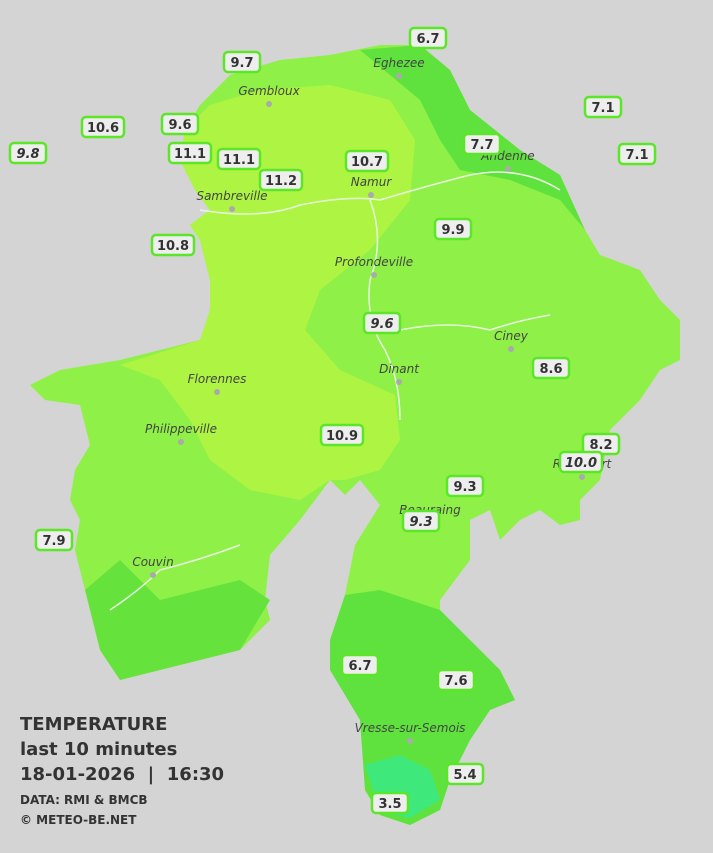 Image resolution: width=713 pixels, height=853 pixels. Describe the element at coordinates (152, 562) in the screenshot. I see `town-label: Couvin` at that location.